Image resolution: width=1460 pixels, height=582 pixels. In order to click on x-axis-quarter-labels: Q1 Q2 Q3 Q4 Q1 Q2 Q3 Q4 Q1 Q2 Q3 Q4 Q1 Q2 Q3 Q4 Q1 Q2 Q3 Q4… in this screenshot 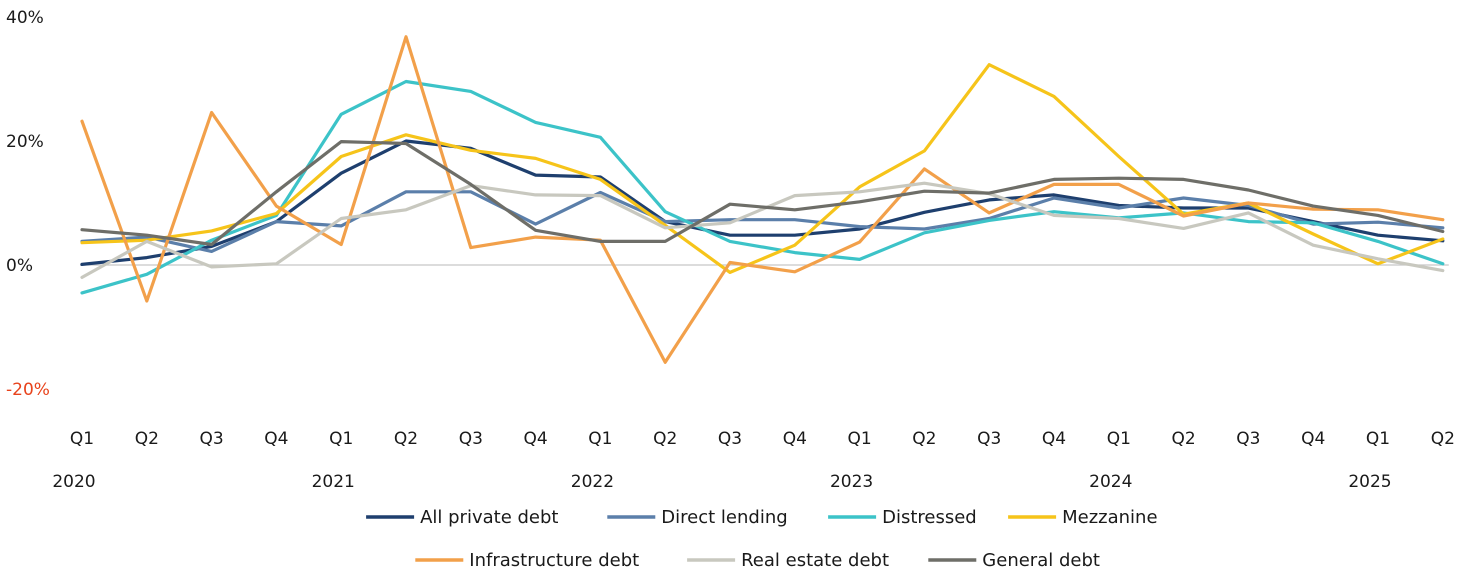, I will do `click(762, 439)`.